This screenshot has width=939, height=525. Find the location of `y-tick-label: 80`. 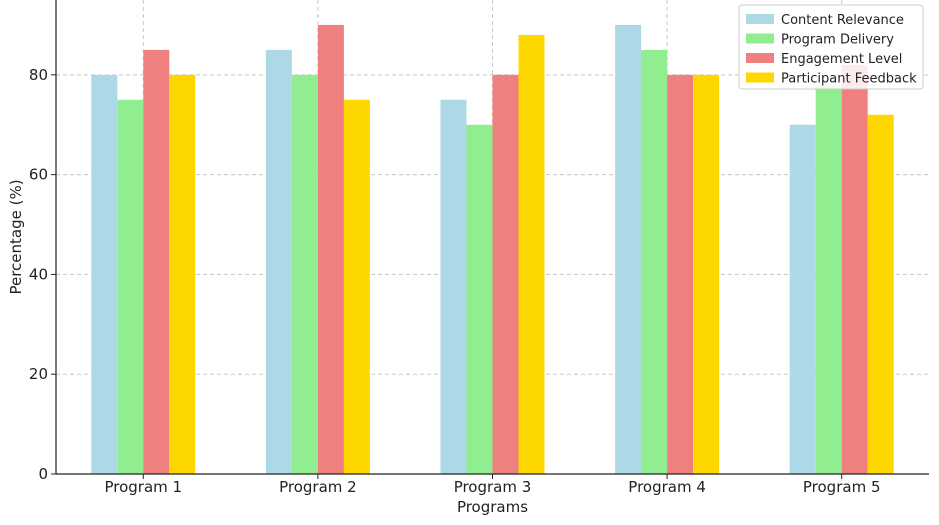

y-tick-label: 80 is located at coordinates (38, 75).